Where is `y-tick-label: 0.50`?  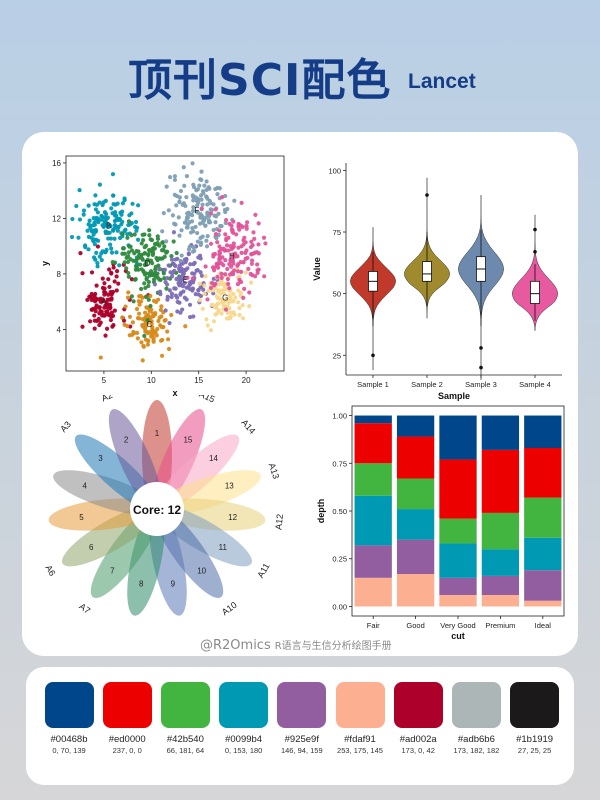
y-tick-label: 0.50 is located at coordinates (339, 511).